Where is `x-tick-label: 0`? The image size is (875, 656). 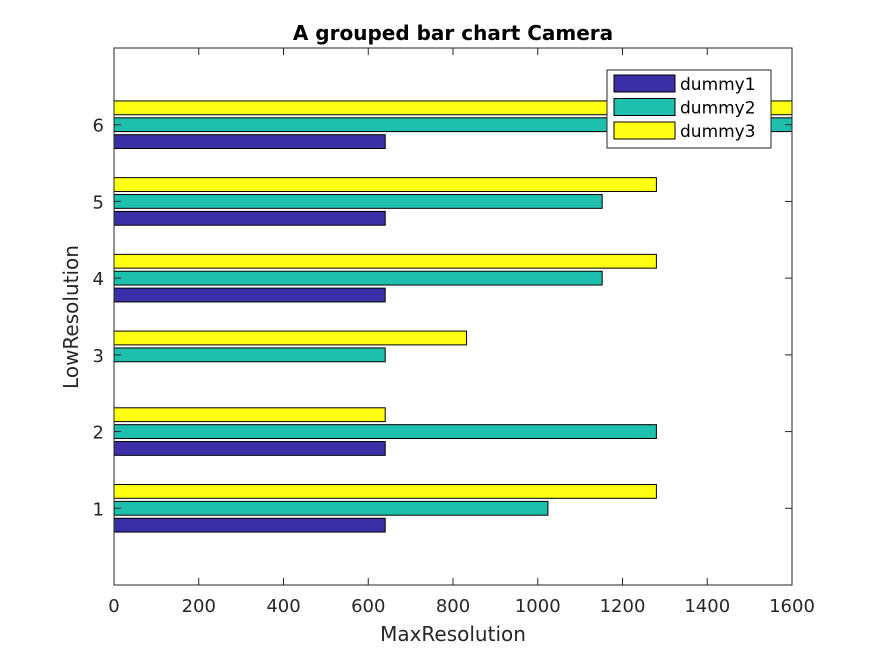 x-tick-label: 0 is located at coordinates (113, 606).